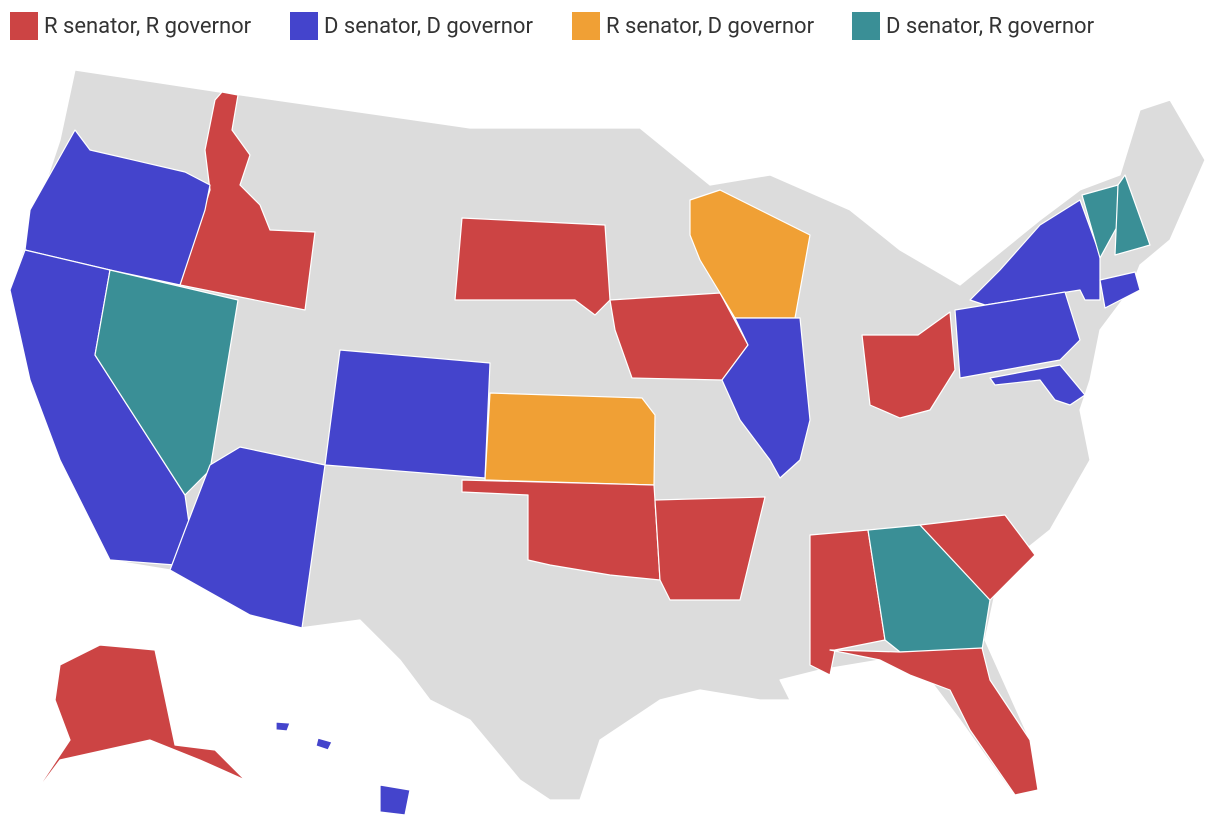 Image resolution: width=1220 pixels, height=830 pixels. Describe the element at coordinates (428, 26) in the screenshot. I see `legend-label: D senator, D governor` at that location.